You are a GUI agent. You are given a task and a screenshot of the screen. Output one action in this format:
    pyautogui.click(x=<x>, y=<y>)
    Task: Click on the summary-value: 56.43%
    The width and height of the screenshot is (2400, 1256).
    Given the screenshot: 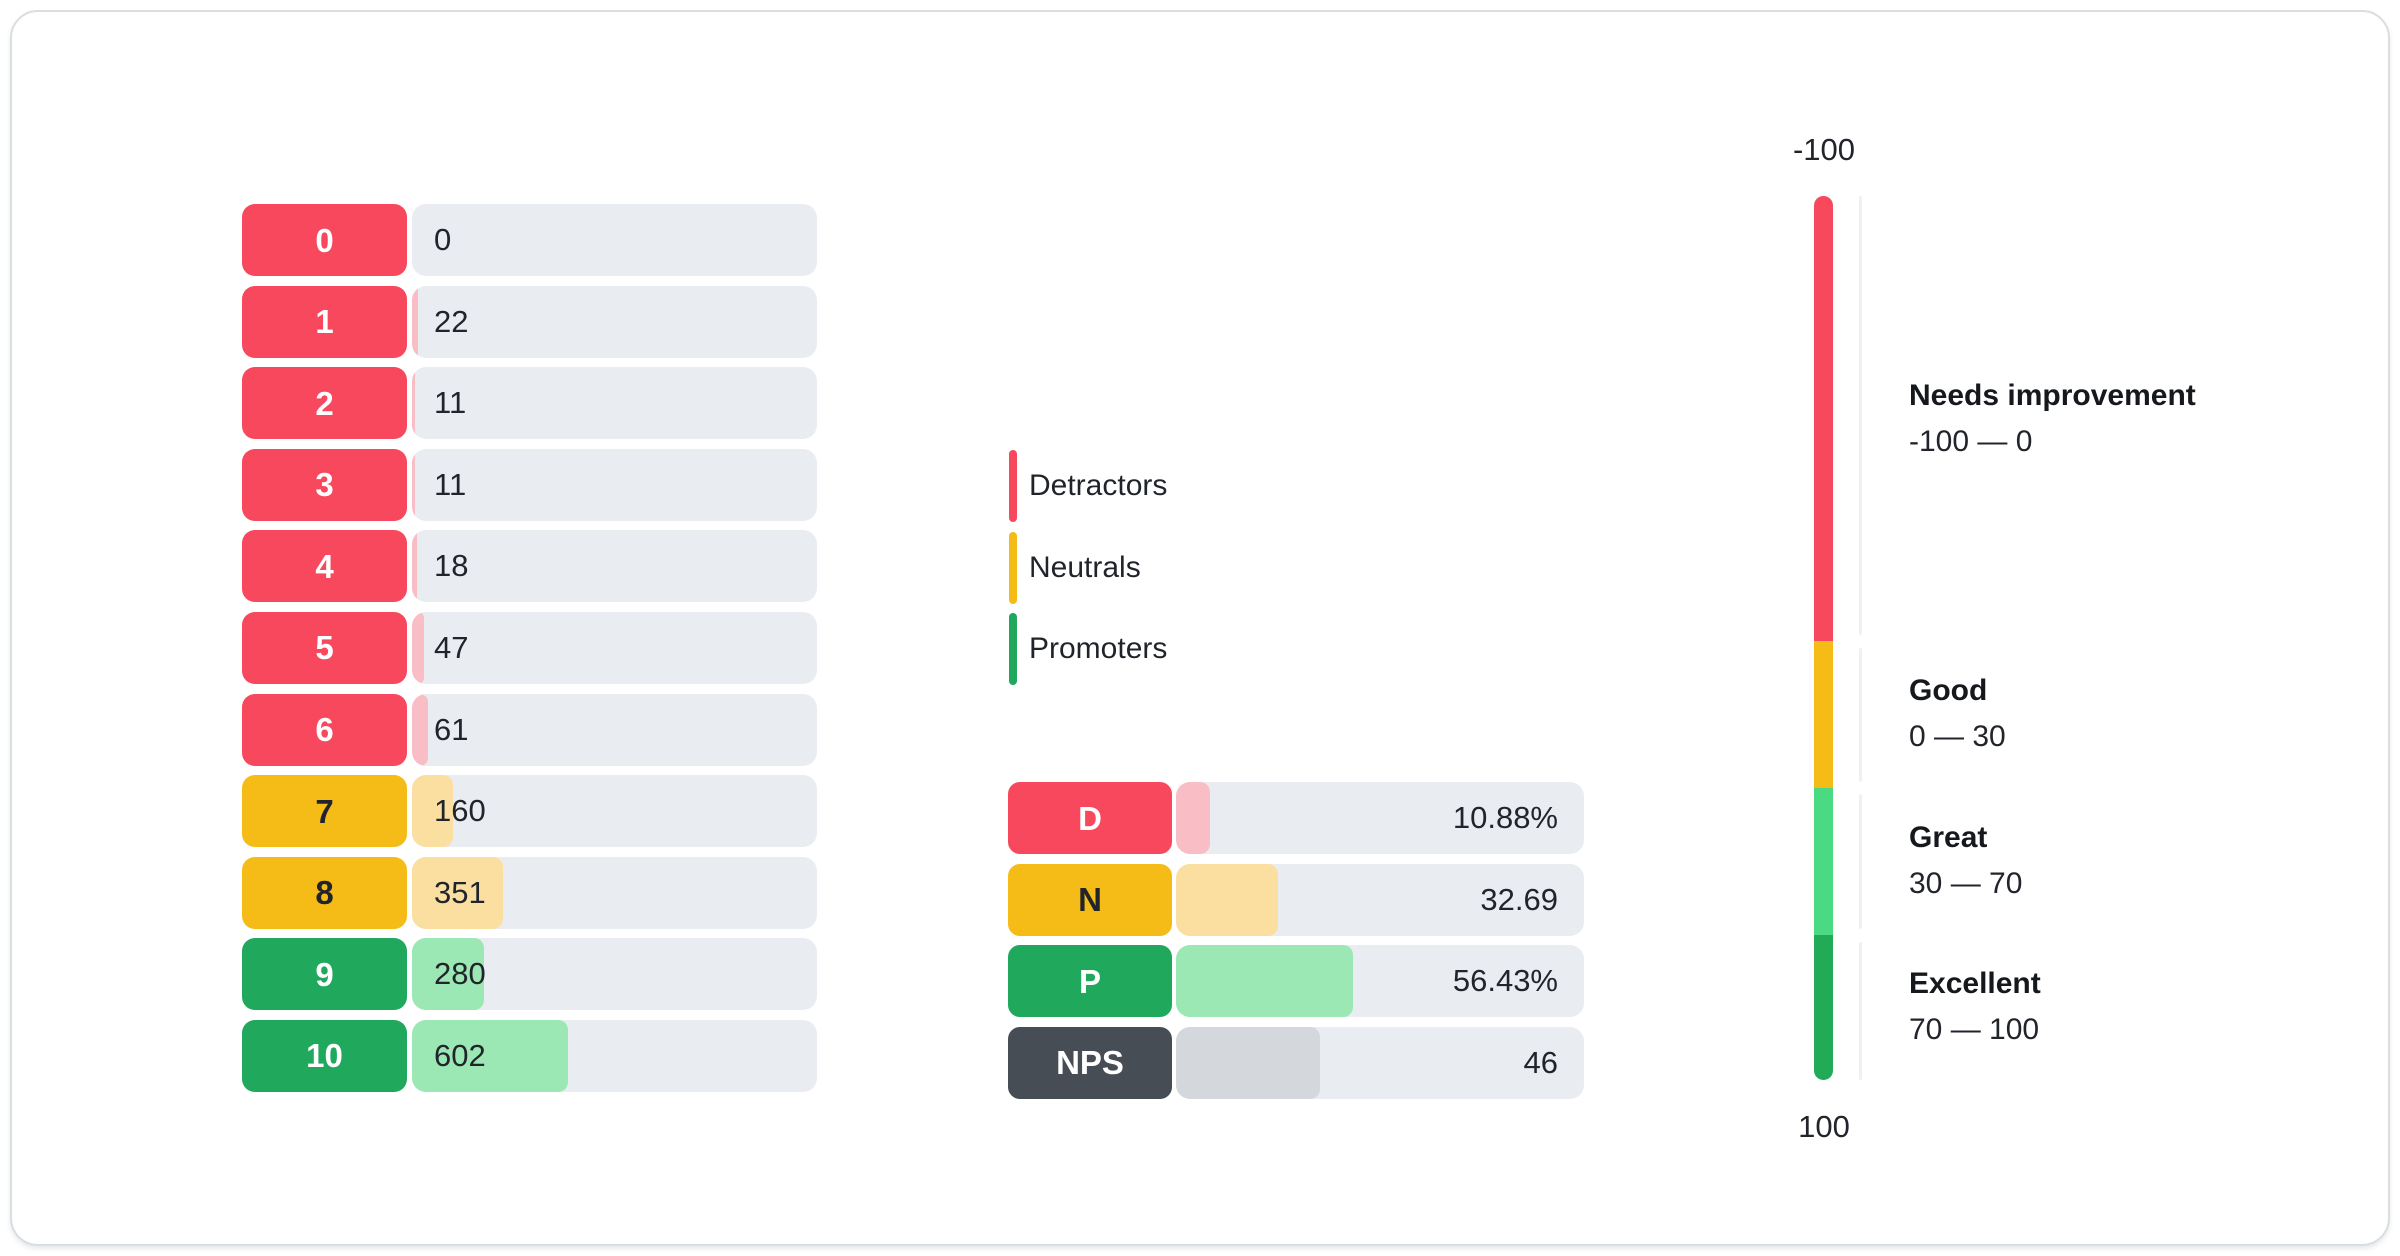 What is the action you would take?
    pyautogui.click(x=1505, y=981)
    